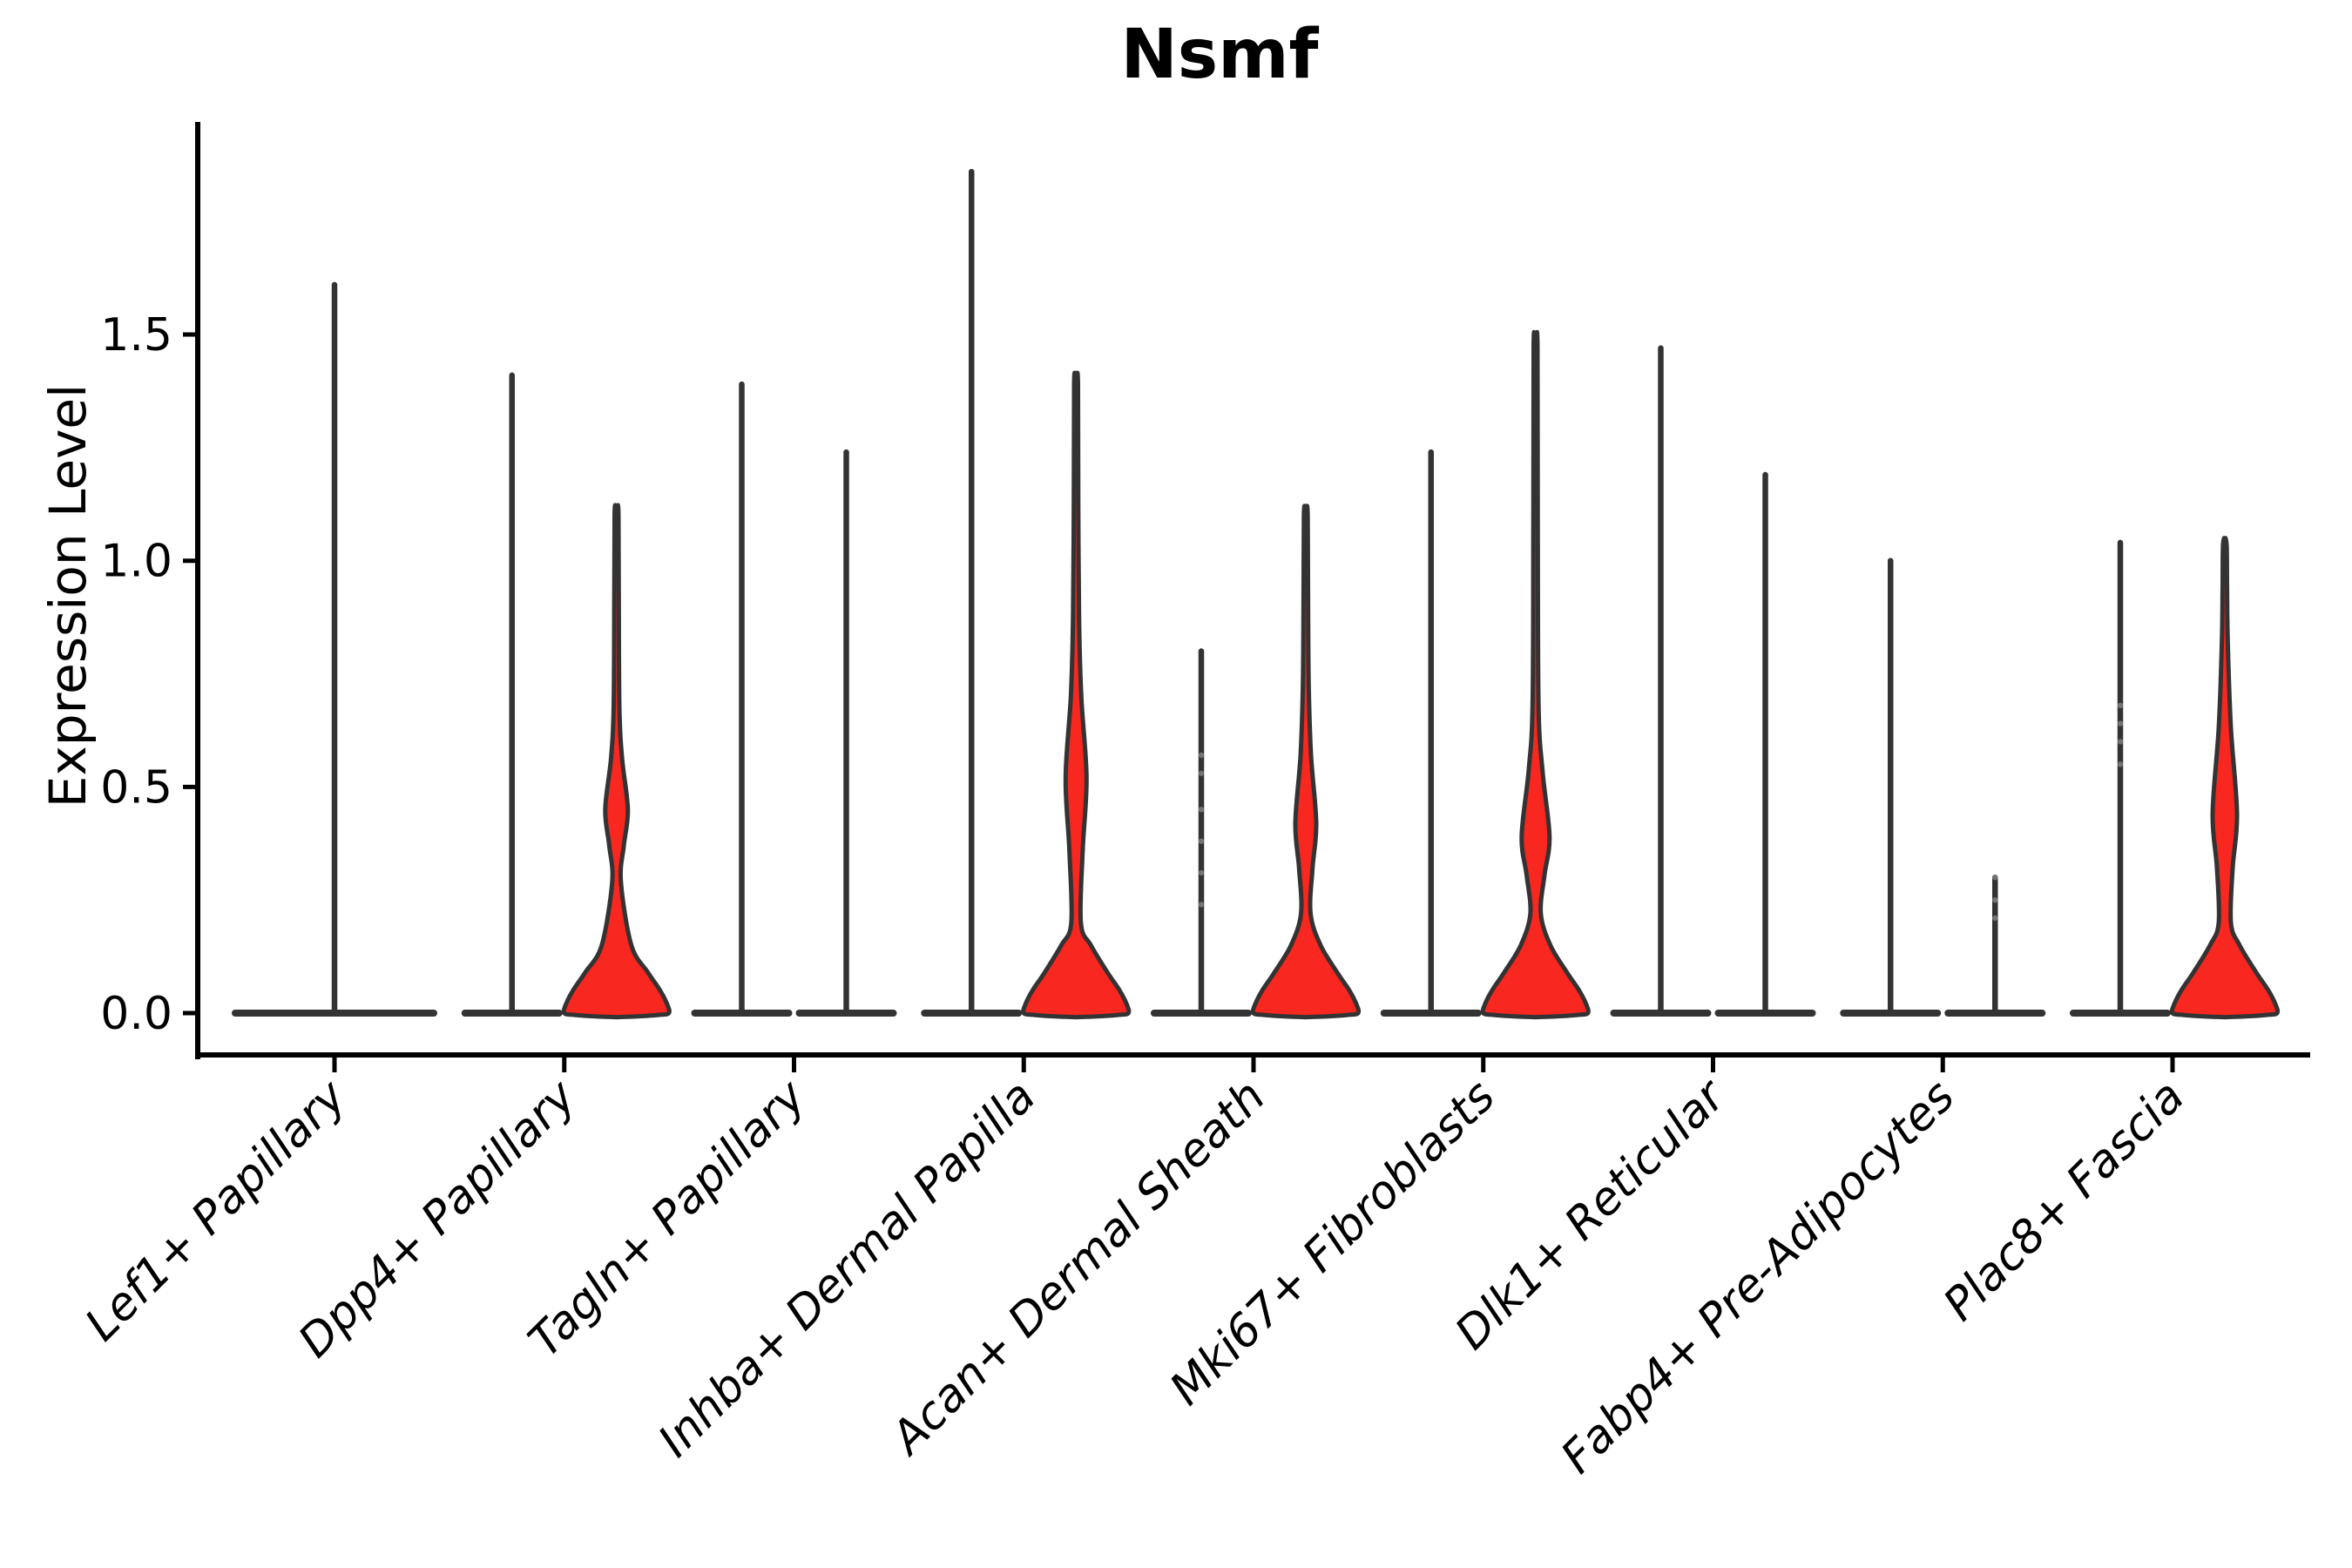 The image size is (2352, 1568). Describe the element at coordinates (1758, 1277) in the screenshot. I see `x-tick-label: Fabp4+ Pre-Adipocytes` at that location.